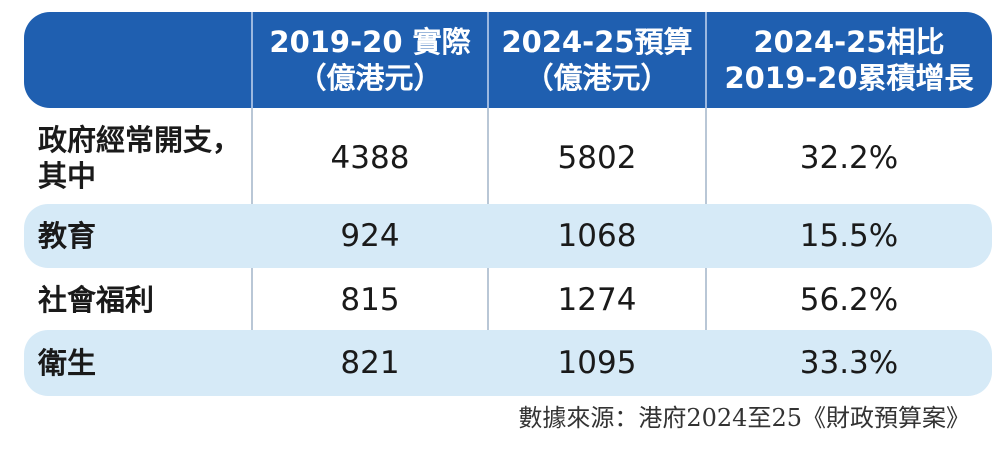 This screenshot has height=450, width=1006. Describe the element at coordinates (370, 158) in the screenshot. I see `cell-actual: 4388` at that location.